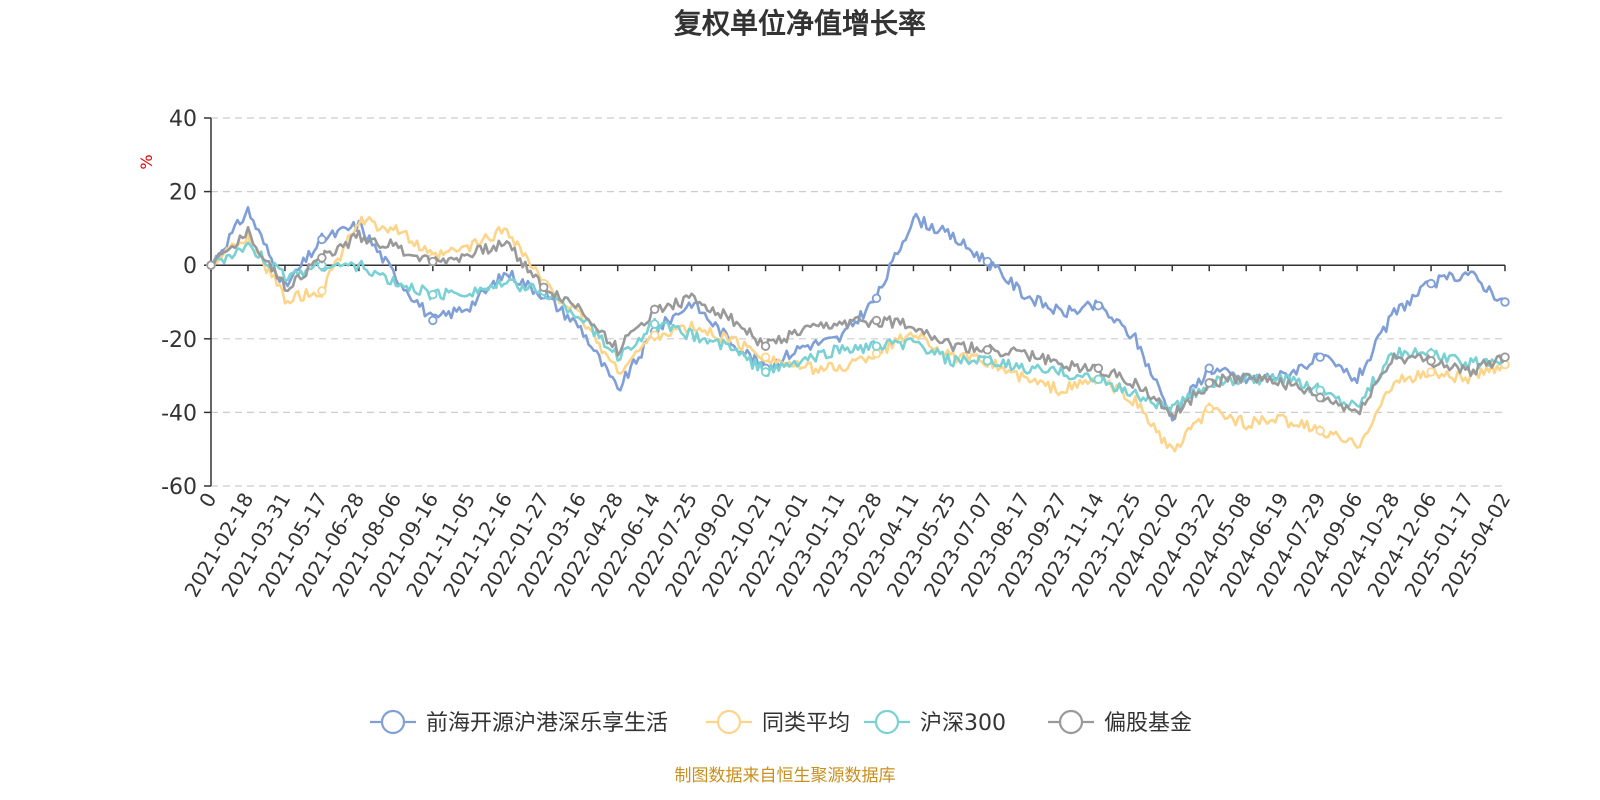 The image size is (1600, 800). What do you see at coordinates (1148, 723) in the screenshot?
I see `legend-label: 偏股基金` at bounding box center [1148, 723].